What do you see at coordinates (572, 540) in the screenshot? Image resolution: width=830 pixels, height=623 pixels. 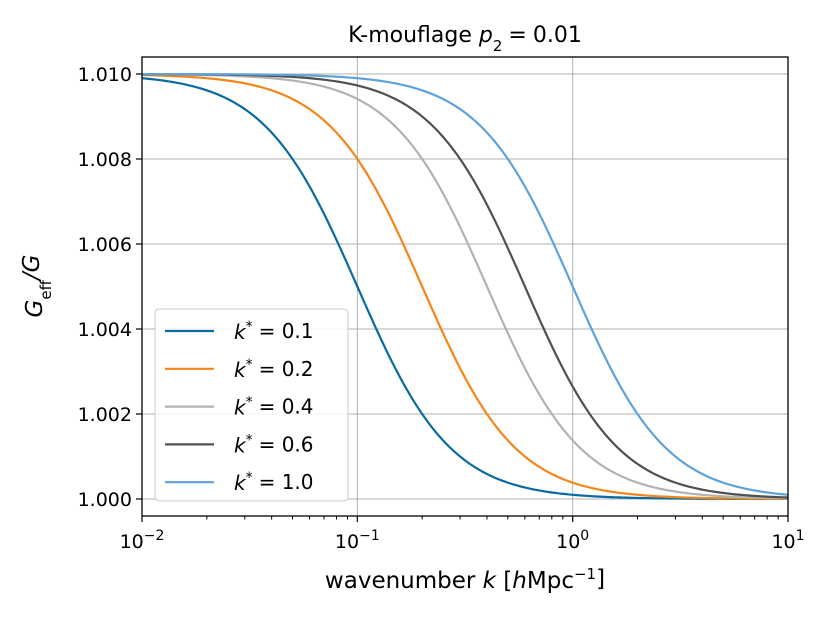 I see `x-tick-label: 10⁰` at bounding box center [572, 540].